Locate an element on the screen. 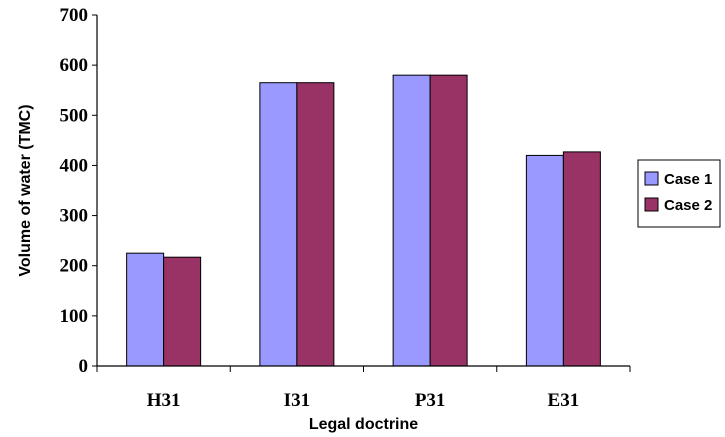  legend-label: Case 1 is located at coordinates (688, 179).